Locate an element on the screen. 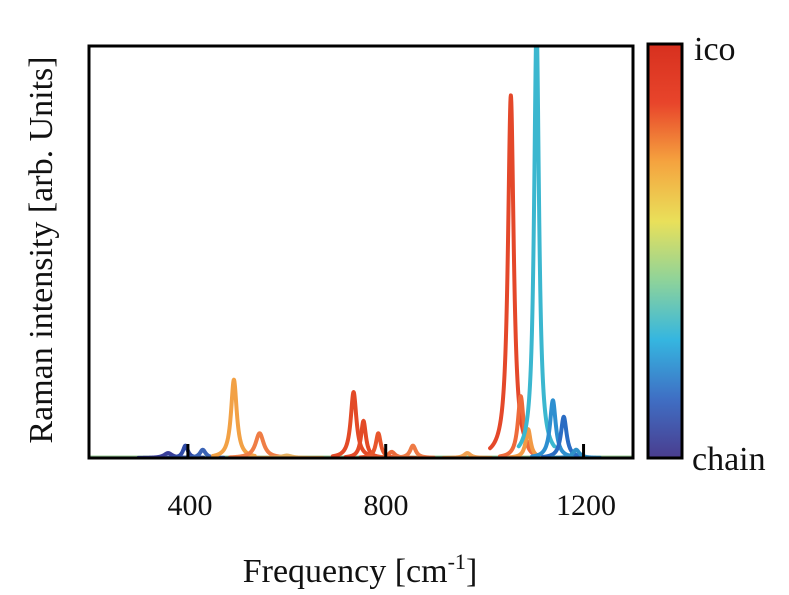 This screenshot has width=789, height=595. xtick-label-400: 400 is located at coordinates (190, 505).